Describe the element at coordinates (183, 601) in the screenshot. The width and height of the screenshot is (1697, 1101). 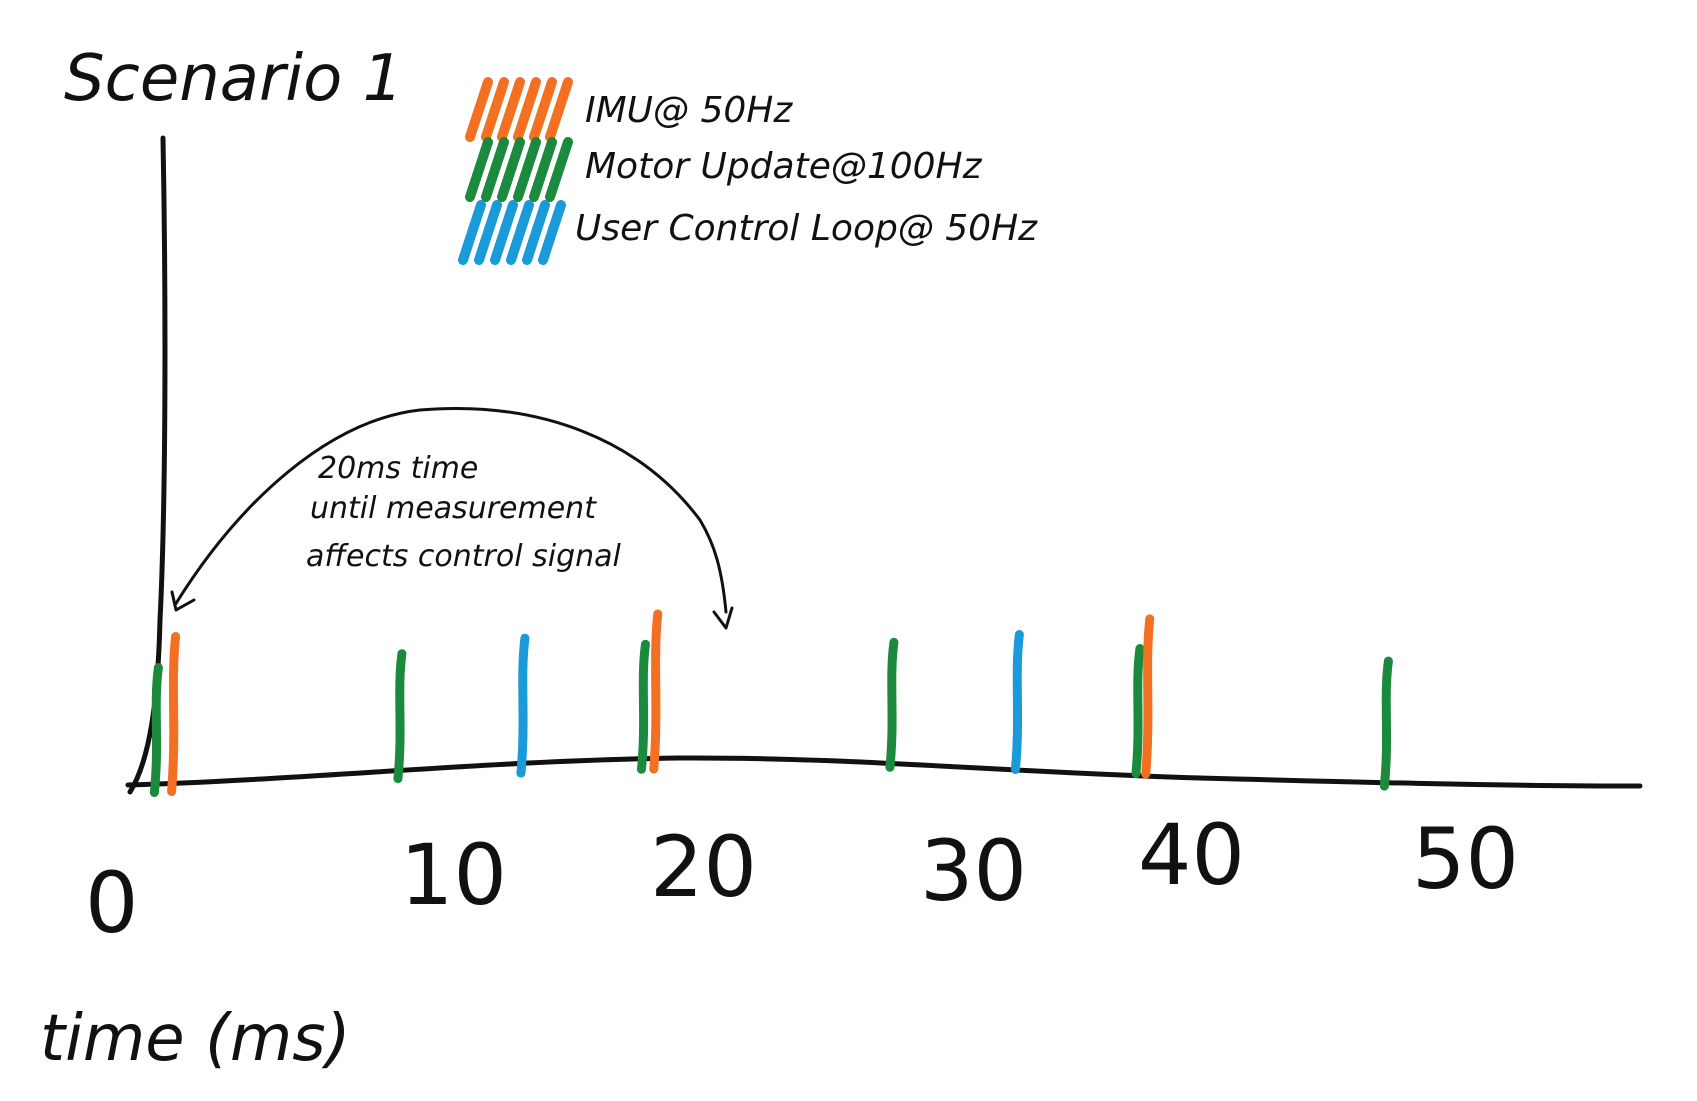
I see `arrowhead-left-icon` at that location.